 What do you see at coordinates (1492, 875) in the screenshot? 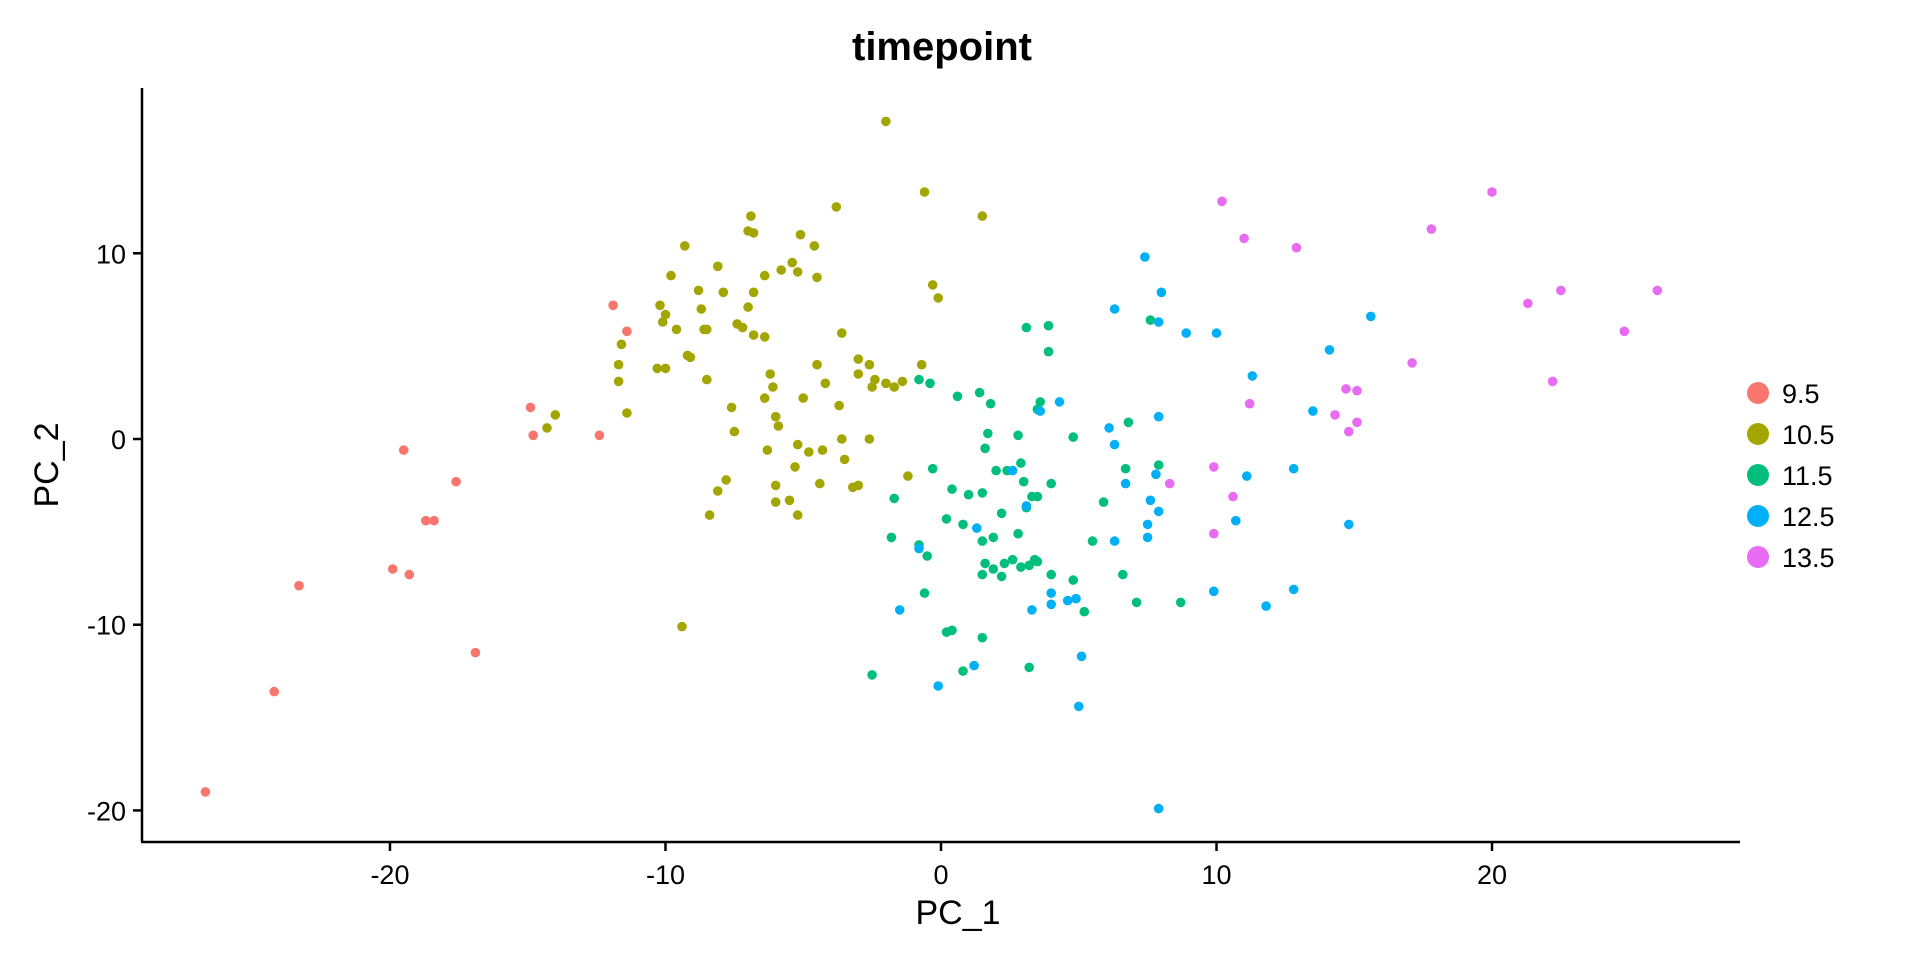
I see `x-tick-label: 20` at bounding box center [1492, 875].